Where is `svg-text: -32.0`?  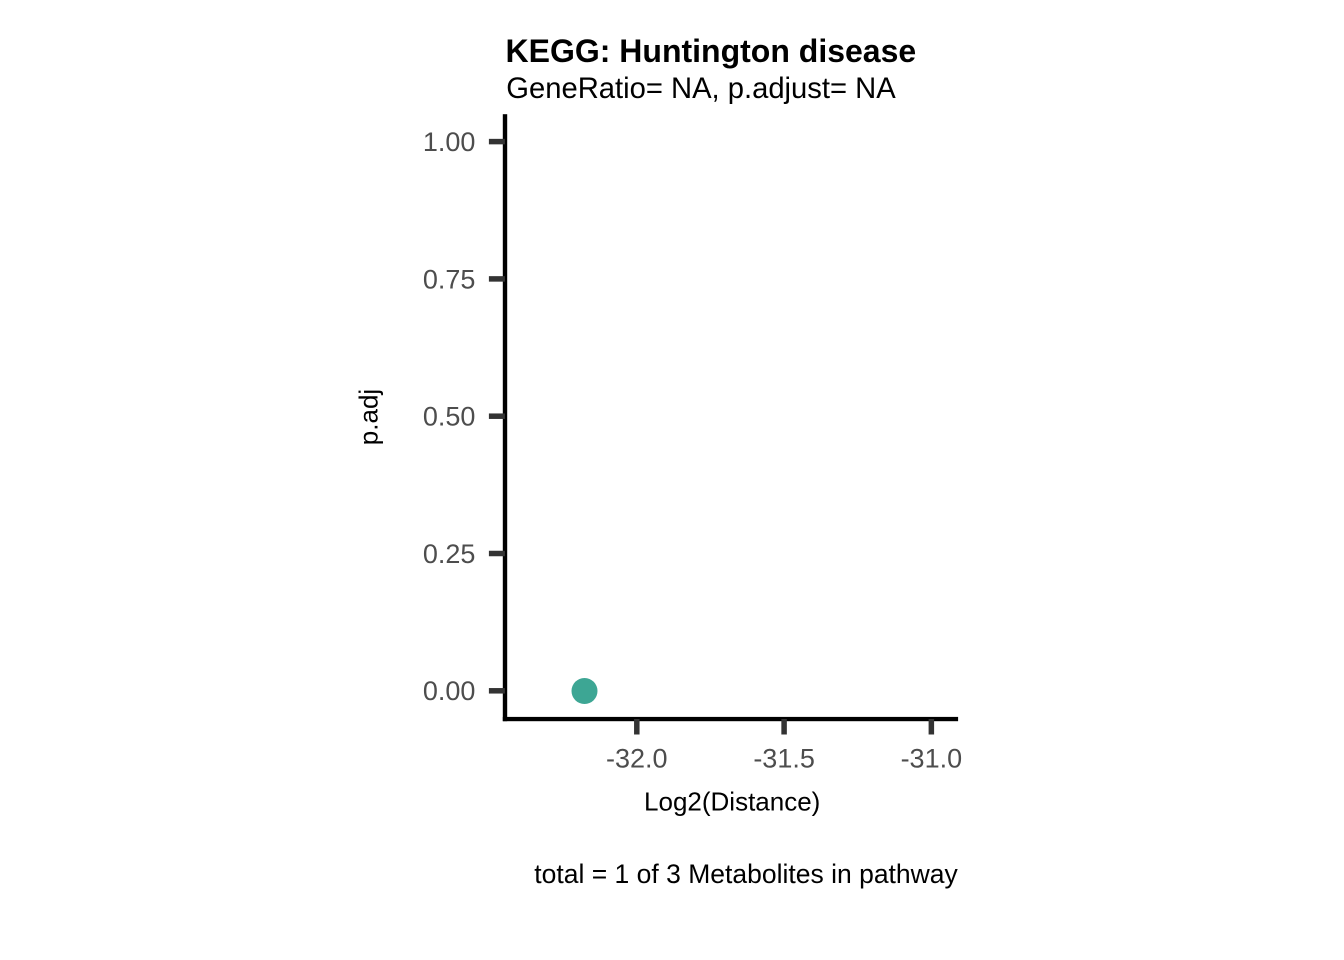
svg-text: -32.0 is located at coordinates (637, 758).